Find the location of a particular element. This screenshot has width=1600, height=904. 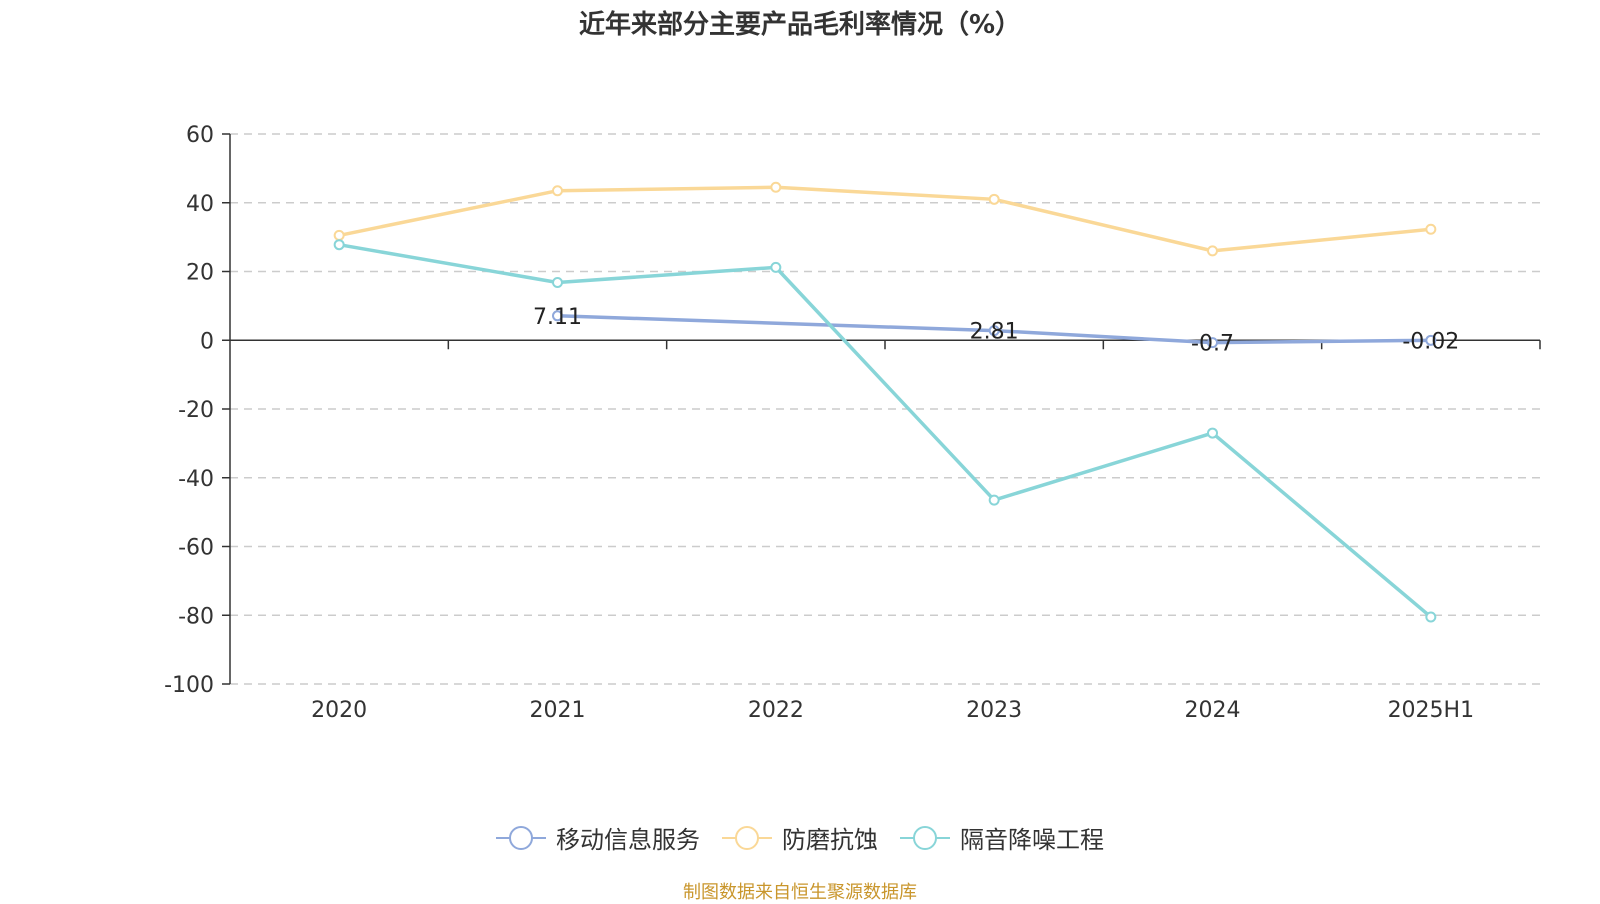

data-label: -0.02 is located at coordinates (1430, 341).